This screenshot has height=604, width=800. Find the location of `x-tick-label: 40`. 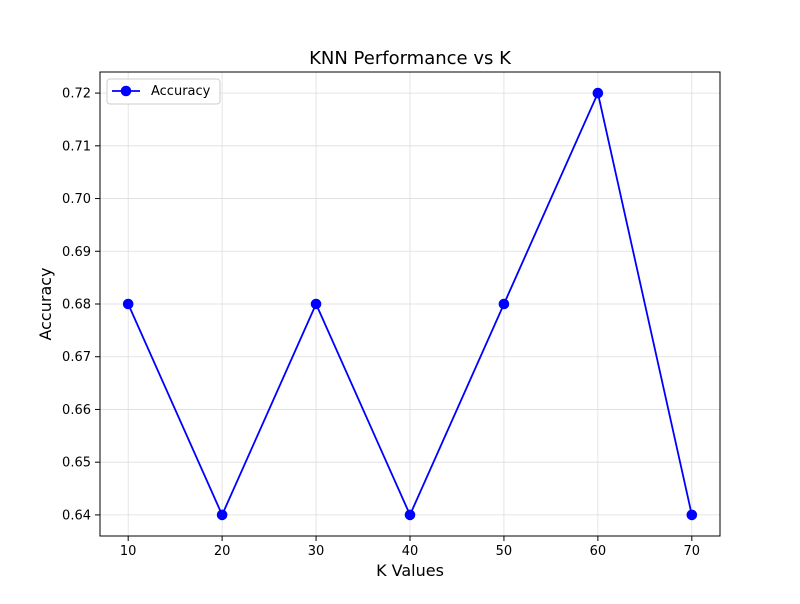

x-tick-label: 40 is located at coordinates (410, 551).